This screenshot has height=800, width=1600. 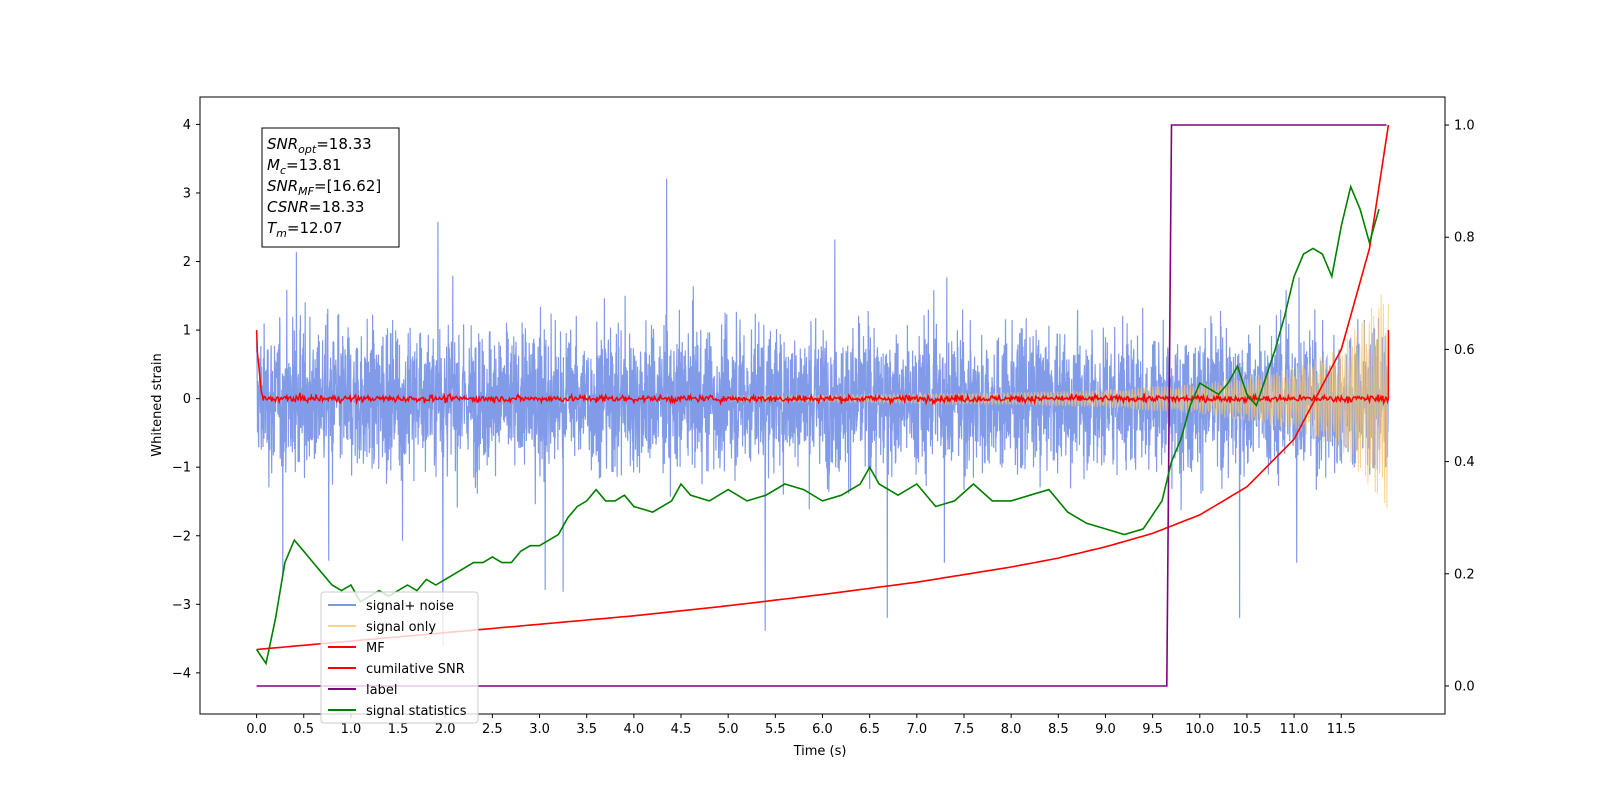 What do you see at coordinates (181, 605) in the screenshot?
I see `y-left-tick-label: −3` at bounding box center [181, 605].